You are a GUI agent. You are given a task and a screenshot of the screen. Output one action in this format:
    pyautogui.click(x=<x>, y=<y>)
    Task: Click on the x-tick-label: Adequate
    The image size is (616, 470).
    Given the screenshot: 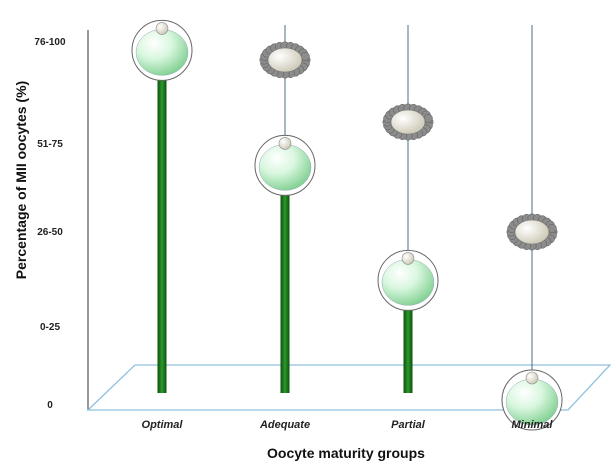 What is the action you would take?
    pyautogui.click(x=284, y=425)
    